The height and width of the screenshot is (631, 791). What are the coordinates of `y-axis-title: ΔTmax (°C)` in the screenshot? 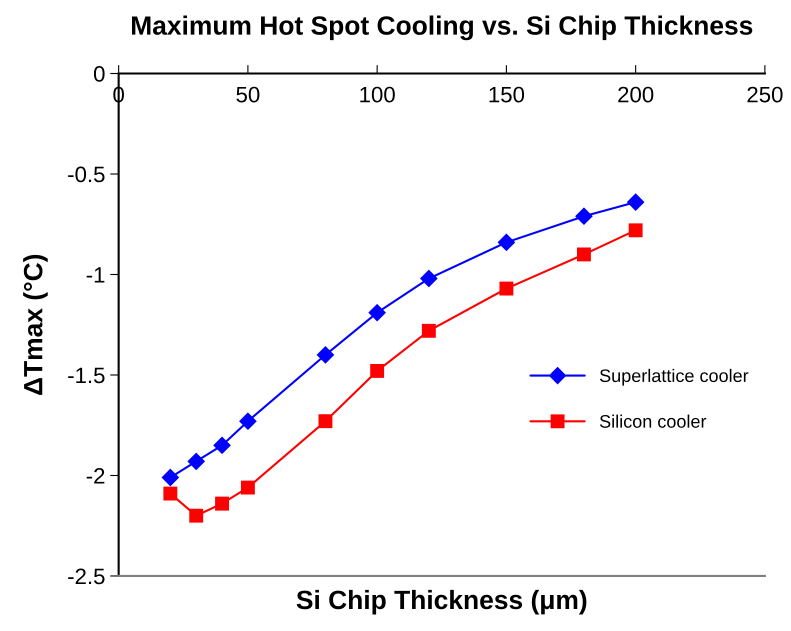 It's located at (35, 324).